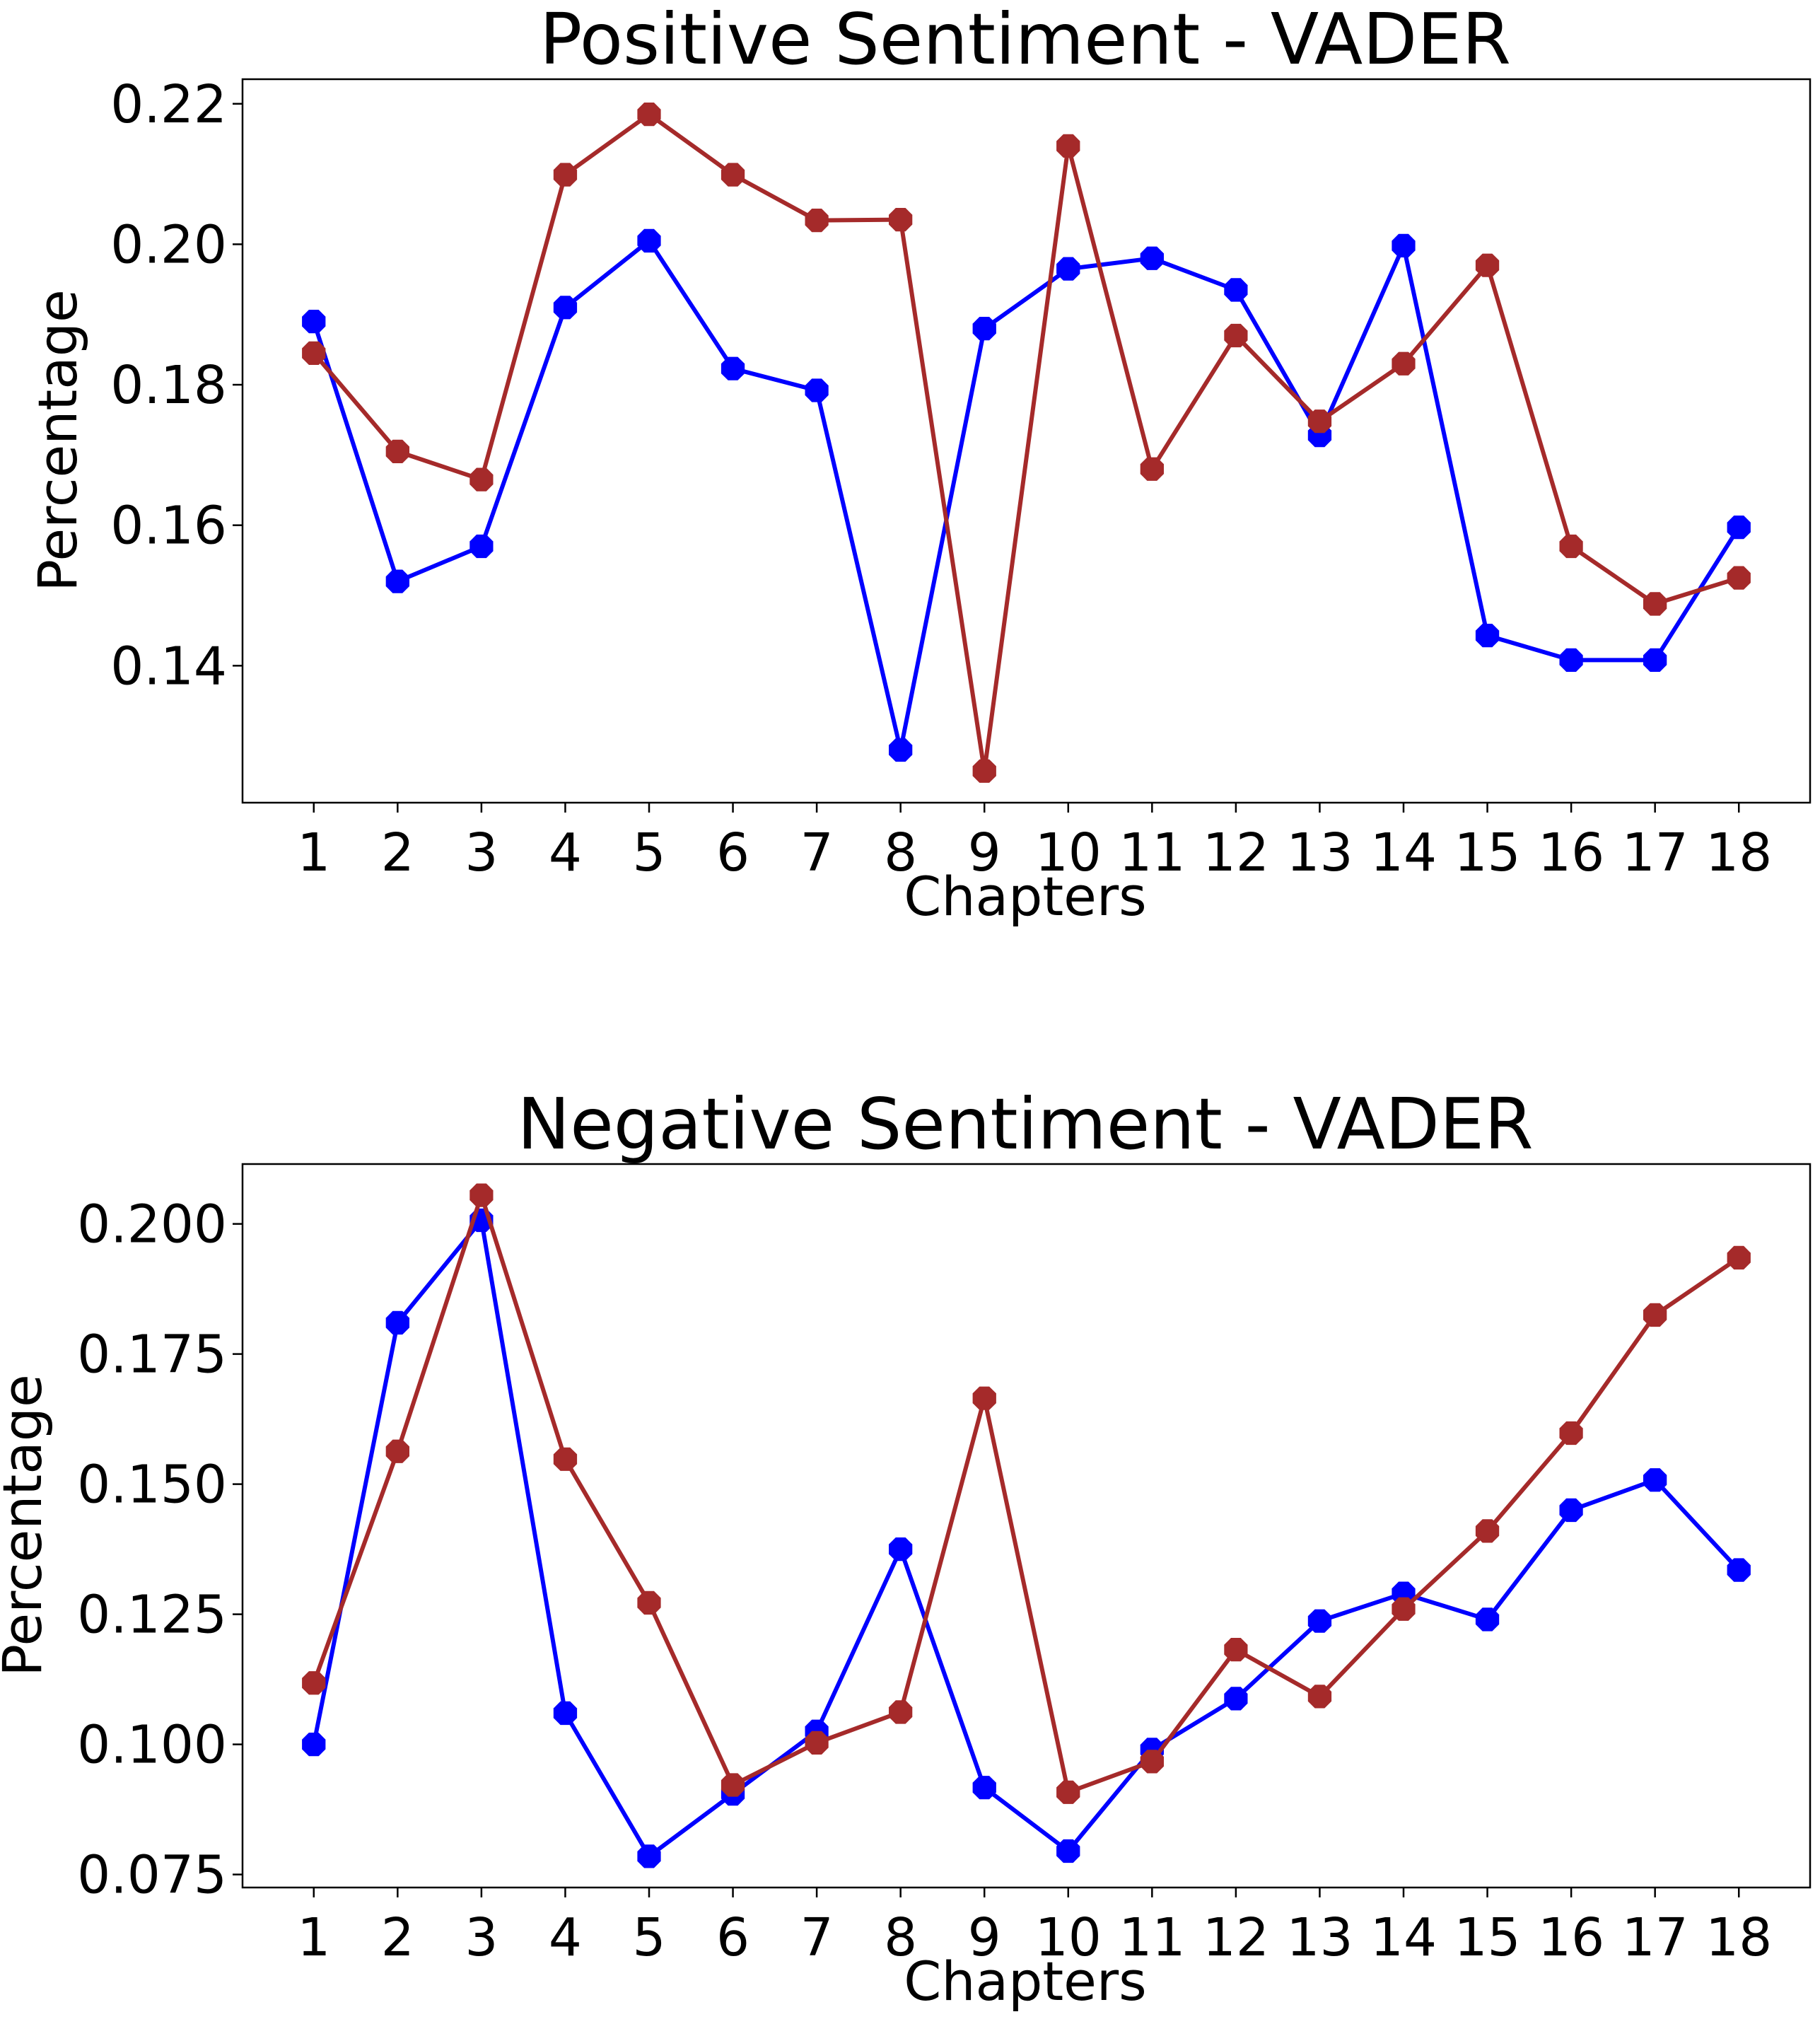 This screenshot has height=2024, width=1820. What do you see at coordinates (1152, 852) in the screenshot?
I see `x-tick-label: 11` at bounding box center [1152, 852].